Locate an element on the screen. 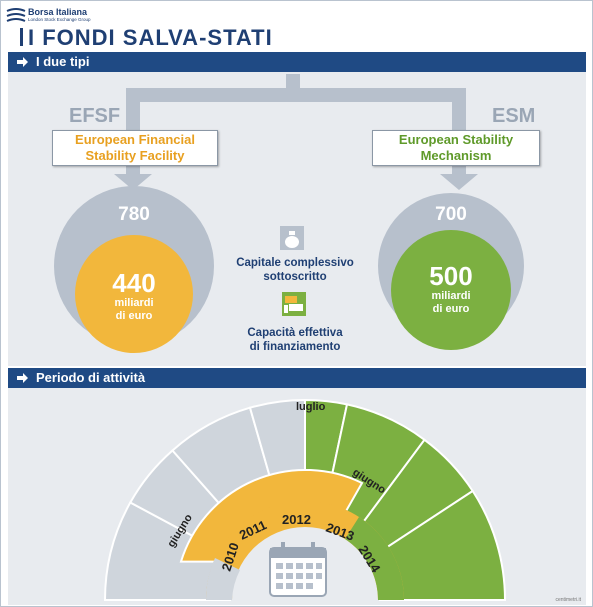 This screenshot has width=593, height=607. esm-name-line1: European Stability is located at coordinates (456, 139).